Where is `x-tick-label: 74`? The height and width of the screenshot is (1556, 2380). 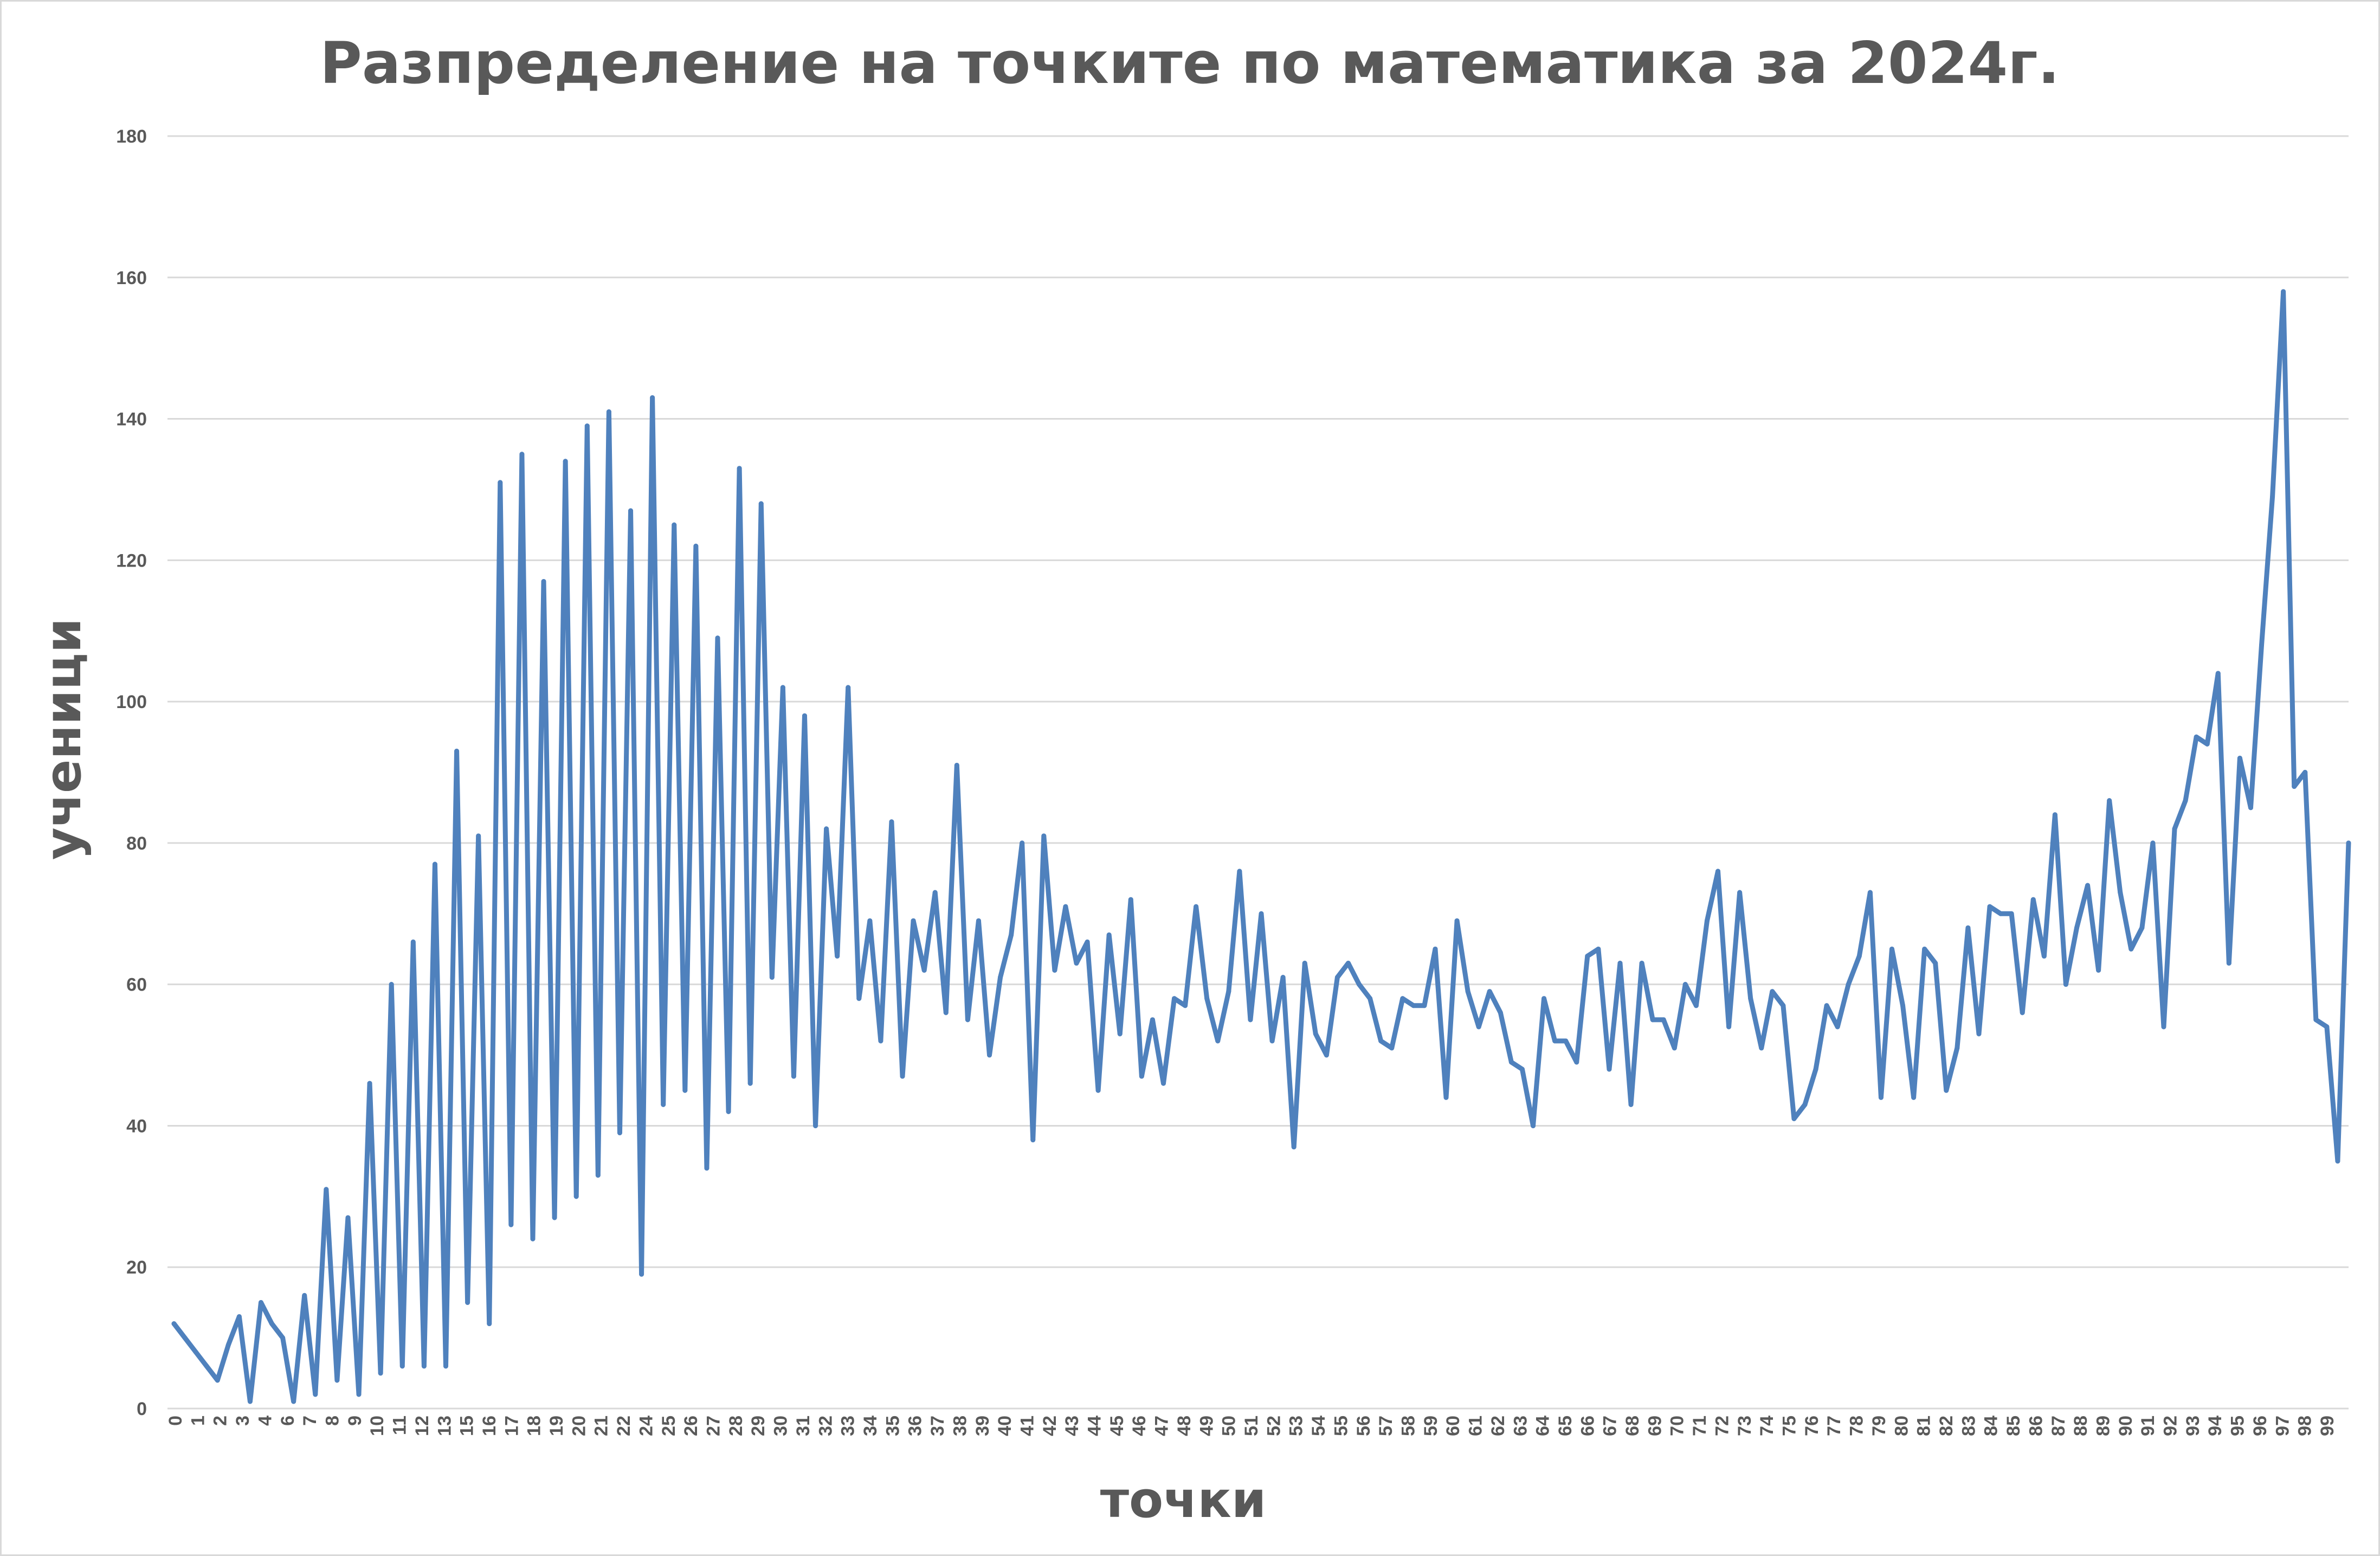 x-tick-label: 74 is located at coordinates (1767, 1426).